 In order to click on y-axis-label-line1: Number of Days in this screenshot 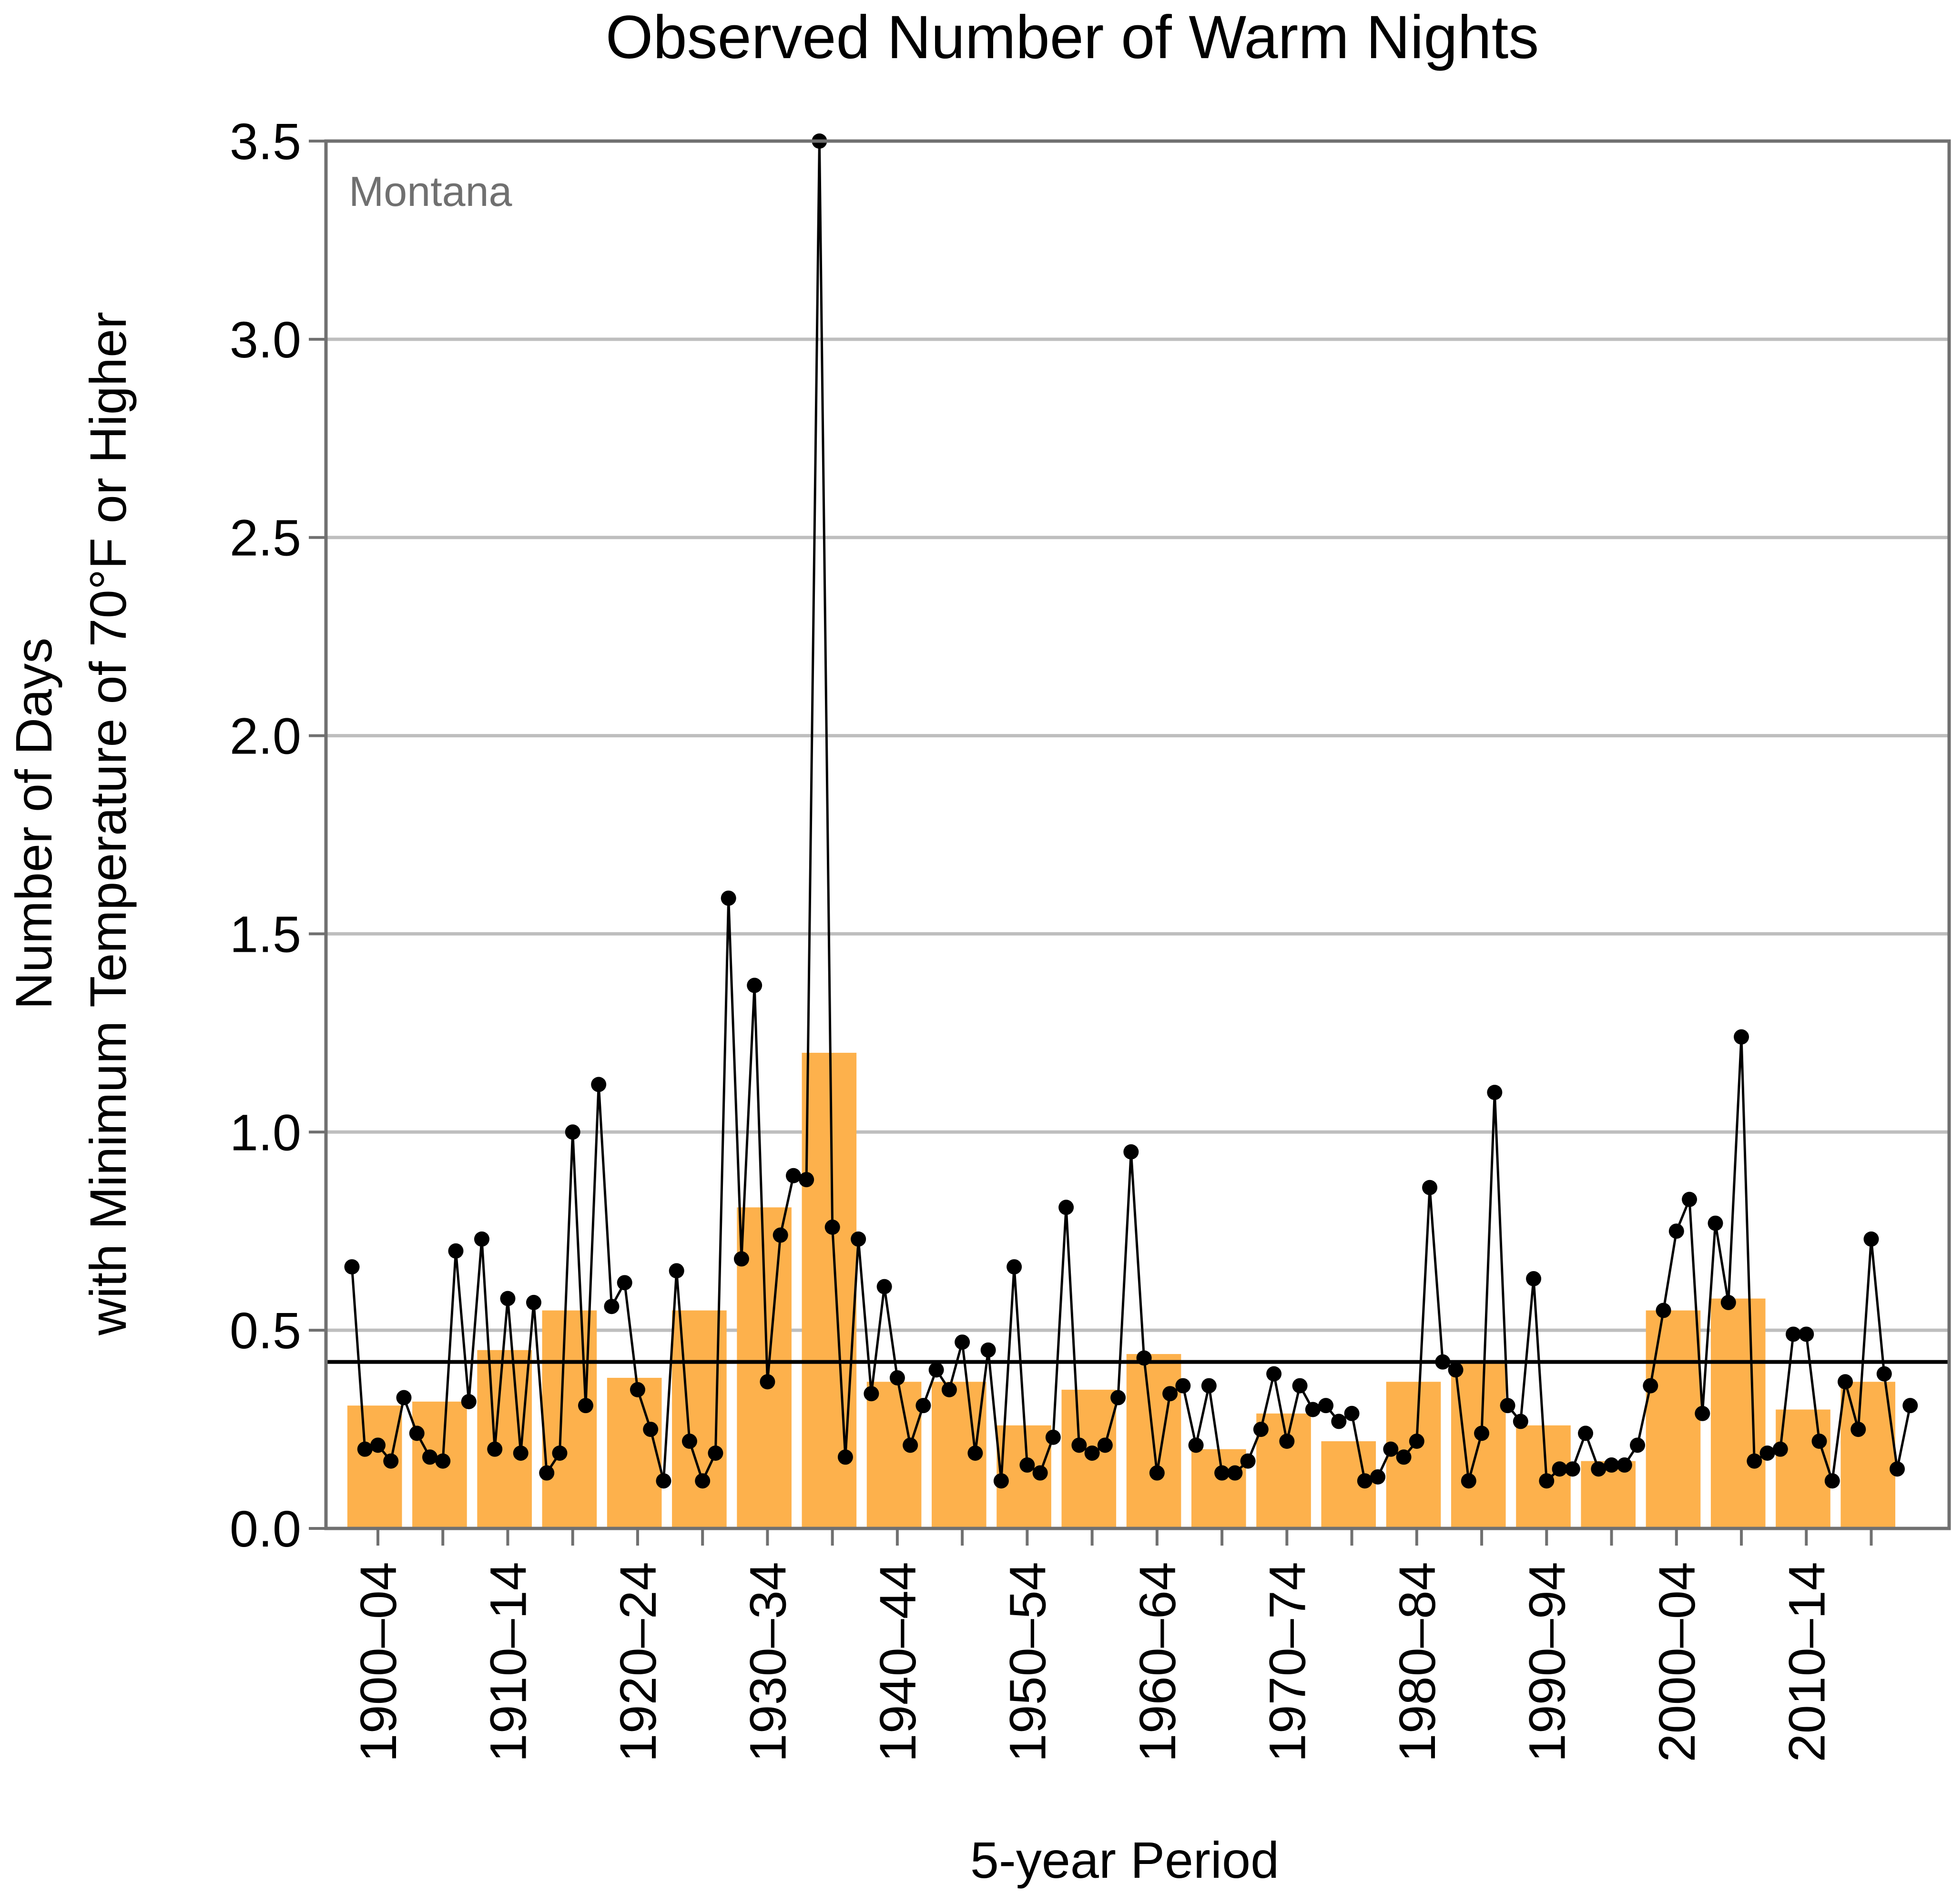, I will do `click(33, 823)`.